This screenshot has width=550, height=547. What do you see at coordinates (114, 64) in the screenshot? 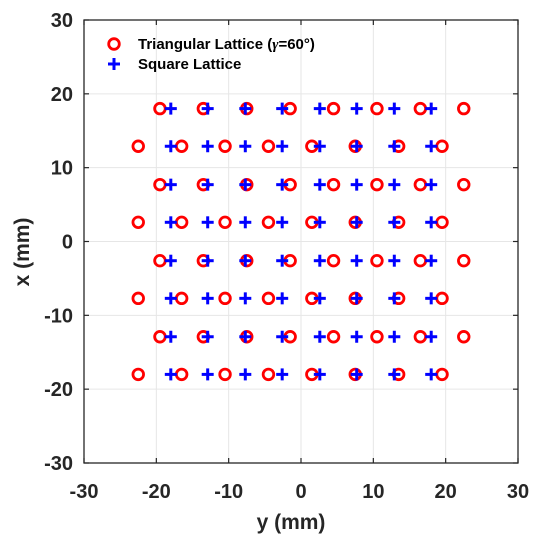
I see `legend-marker-square` at bounding box center [114, 64].